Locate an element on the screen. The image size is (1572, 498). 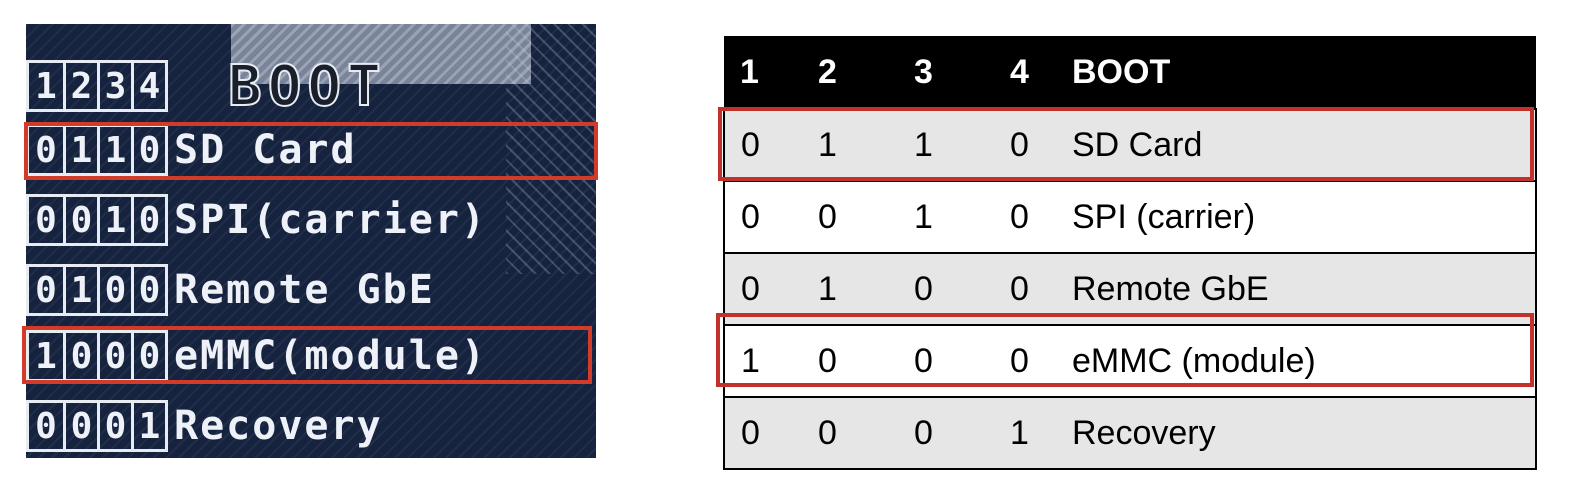
table-header-row: 1 2 3 4 BOOT is located at coordinates (1130, 72).